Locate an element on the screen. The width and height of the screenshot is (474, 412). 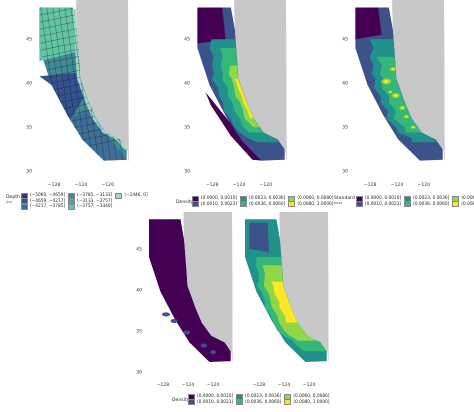
depth-legend-item: (−3133, −2757] is located at coordinates (90, 201).